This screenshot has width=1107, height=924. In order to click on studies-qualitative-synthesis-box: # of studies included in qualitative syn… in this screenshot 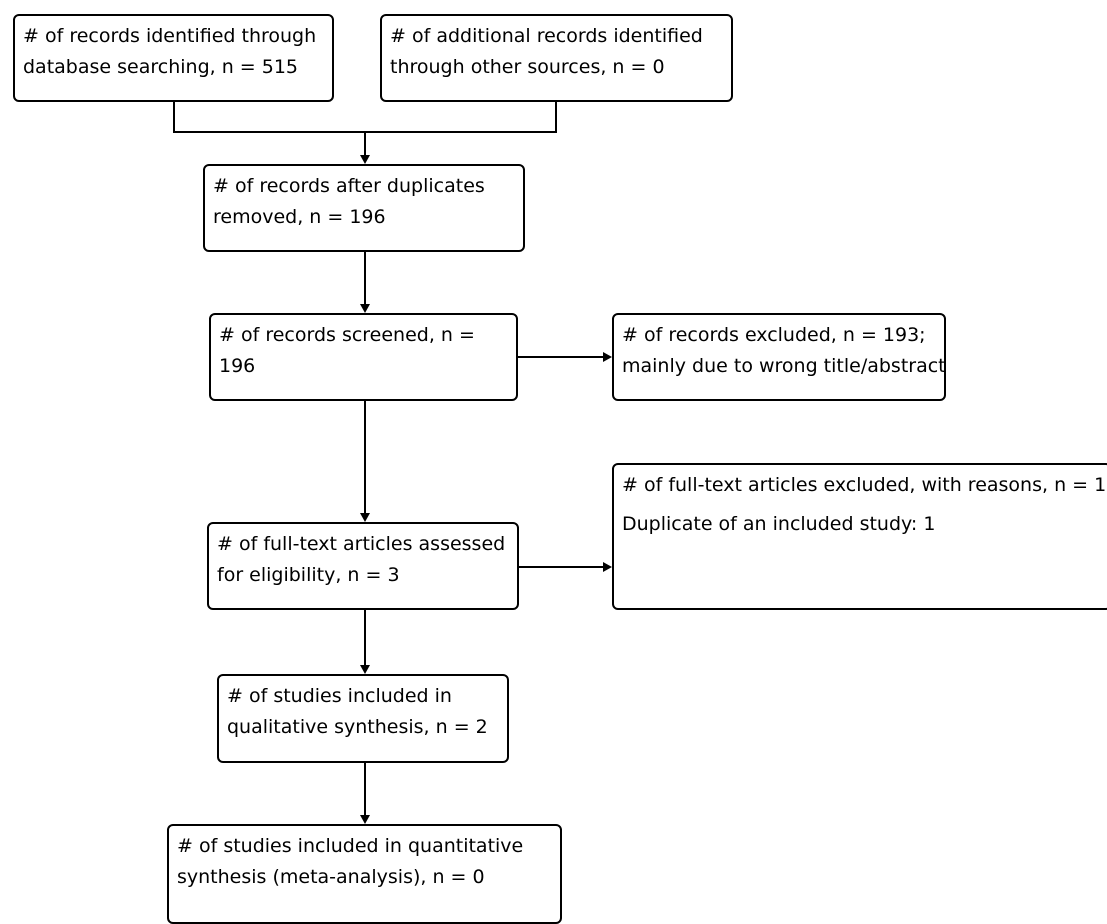, I will do `click(363, 718)`.